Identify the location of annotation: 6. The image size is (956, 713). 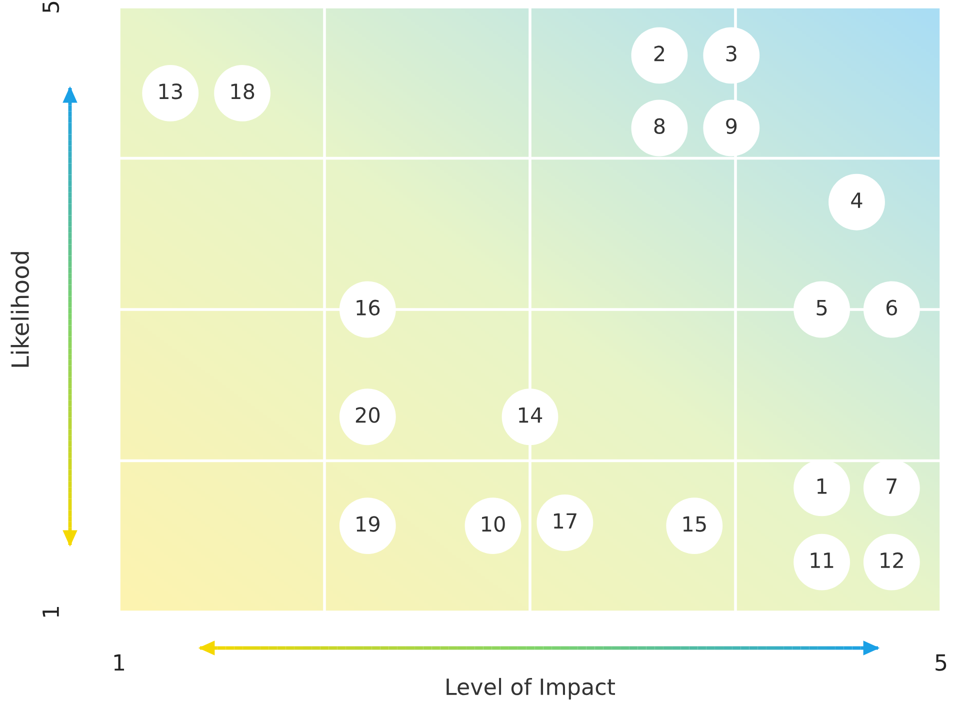
(891, 308).